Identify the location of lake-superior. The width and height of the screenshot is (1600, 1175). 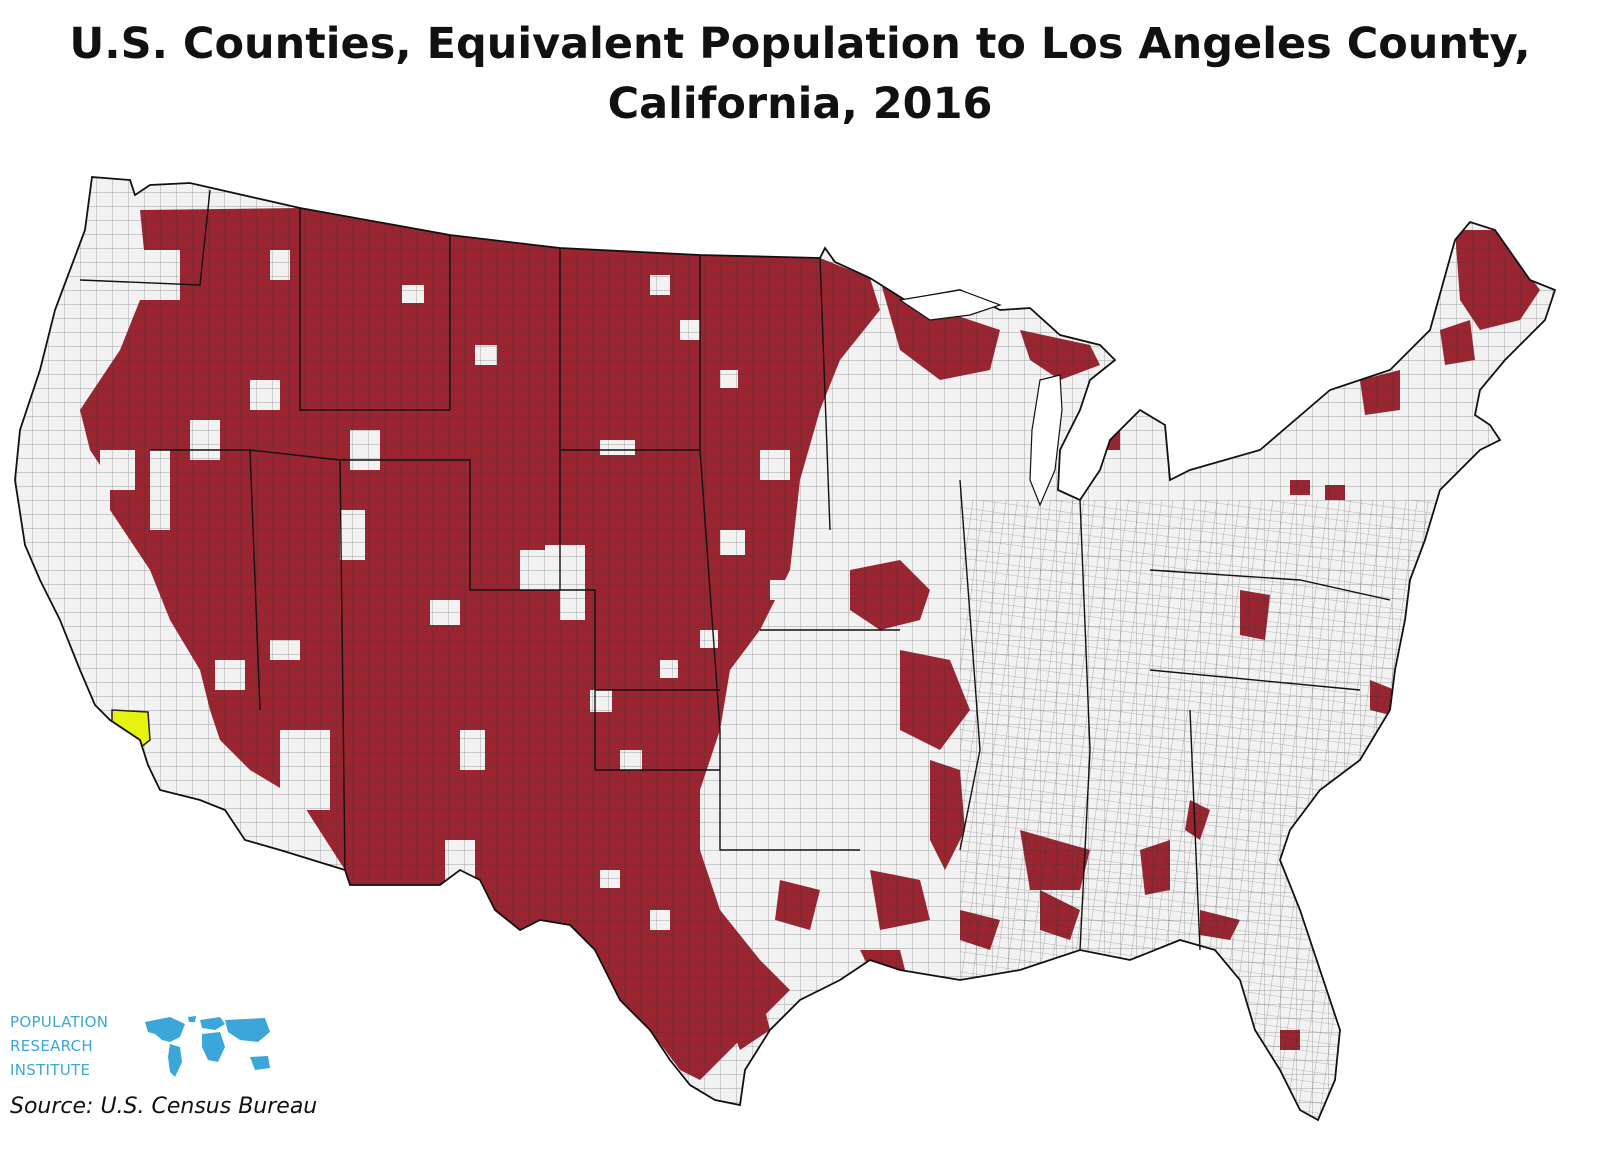
(950, 305).